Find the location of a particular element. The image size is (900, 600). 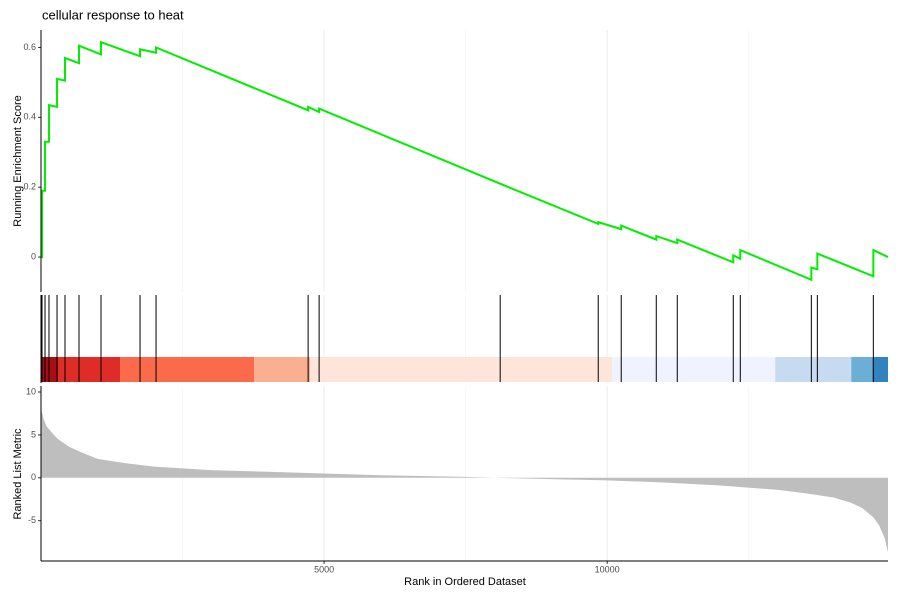

y-axis-label: Ranked List Metric is located at coordinates (18, 474).